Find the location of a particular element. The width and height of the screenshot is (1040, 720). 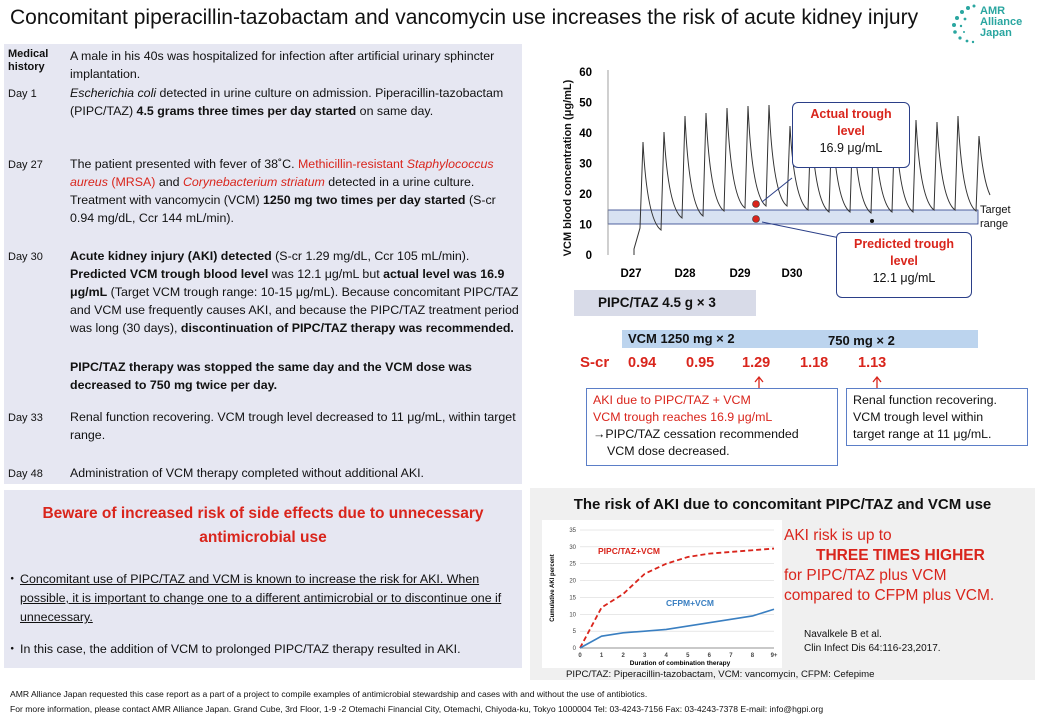

mini-y-axis-label: Cumulative AKI percent is located at coordinates (553, 587).